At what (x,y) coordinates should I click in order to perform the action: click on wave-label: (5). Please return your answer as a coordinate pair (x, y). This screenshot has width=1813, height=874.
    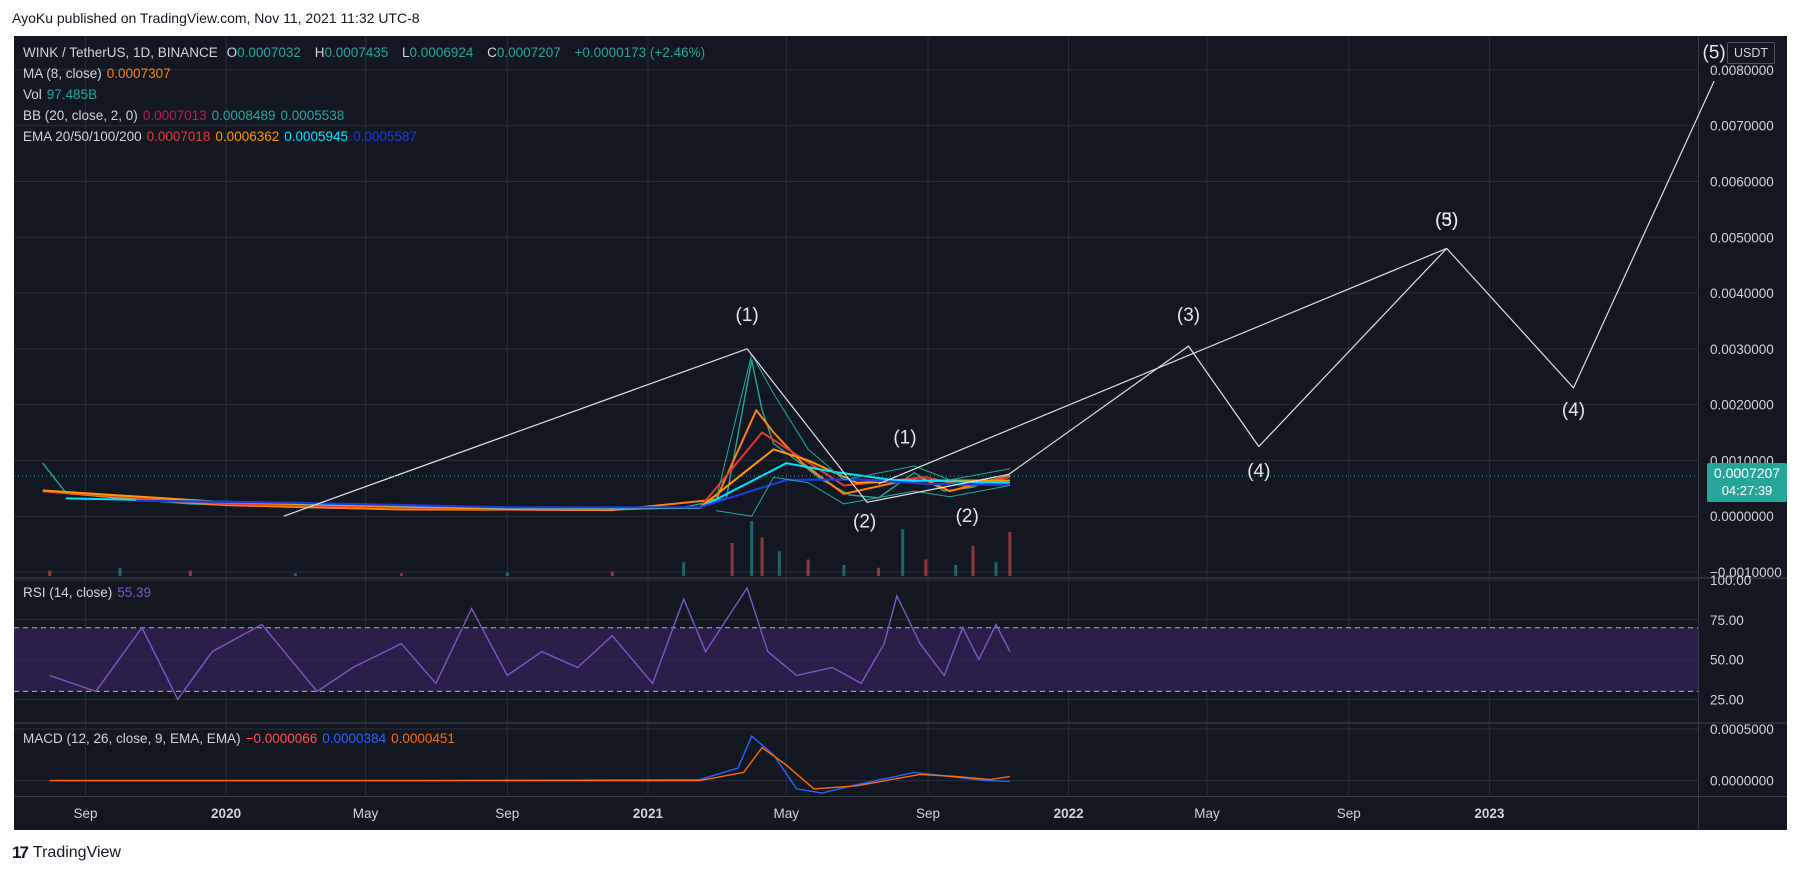
    Looking at the image, I should click on (1446, 220).